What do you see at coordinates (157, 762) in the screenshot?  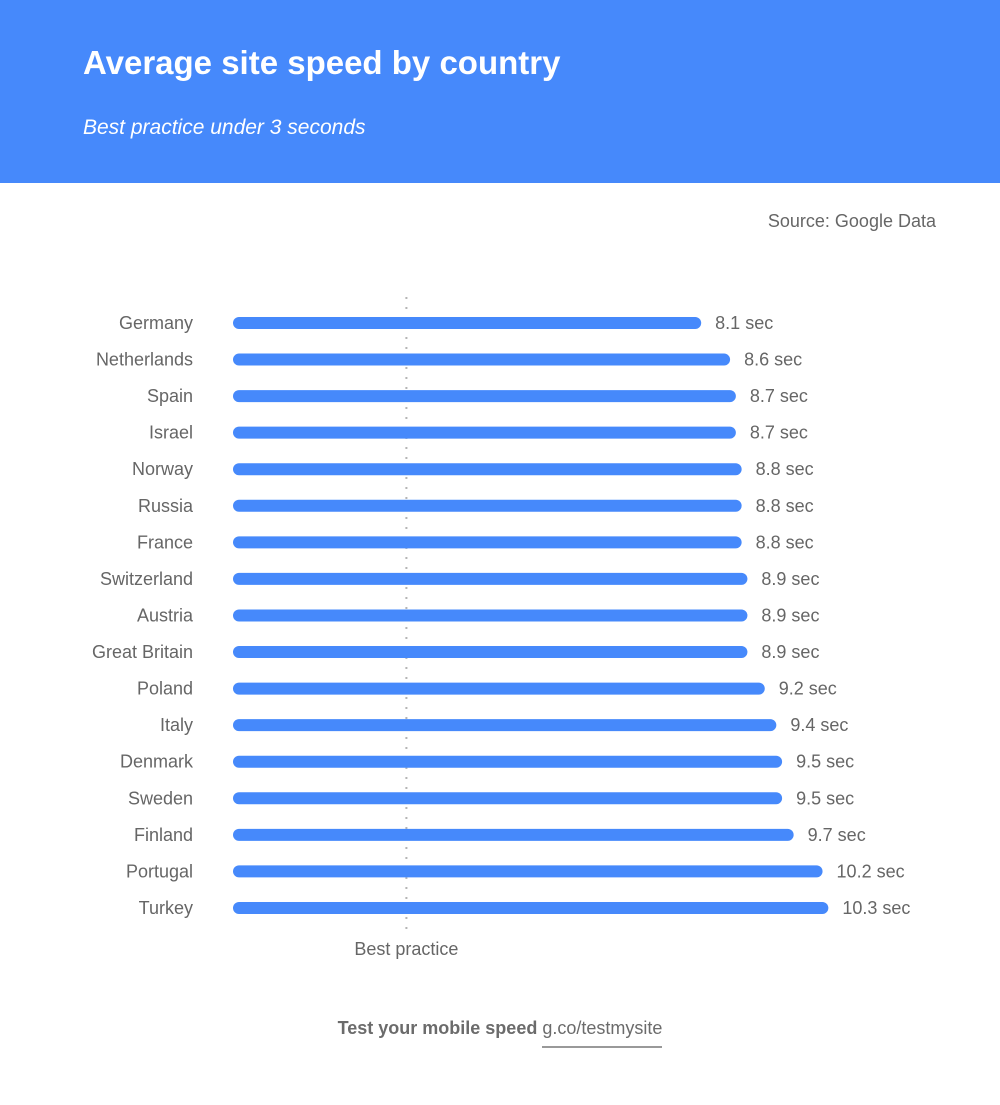 I see `category-label: Denmark` at bounding box center [157, 762].